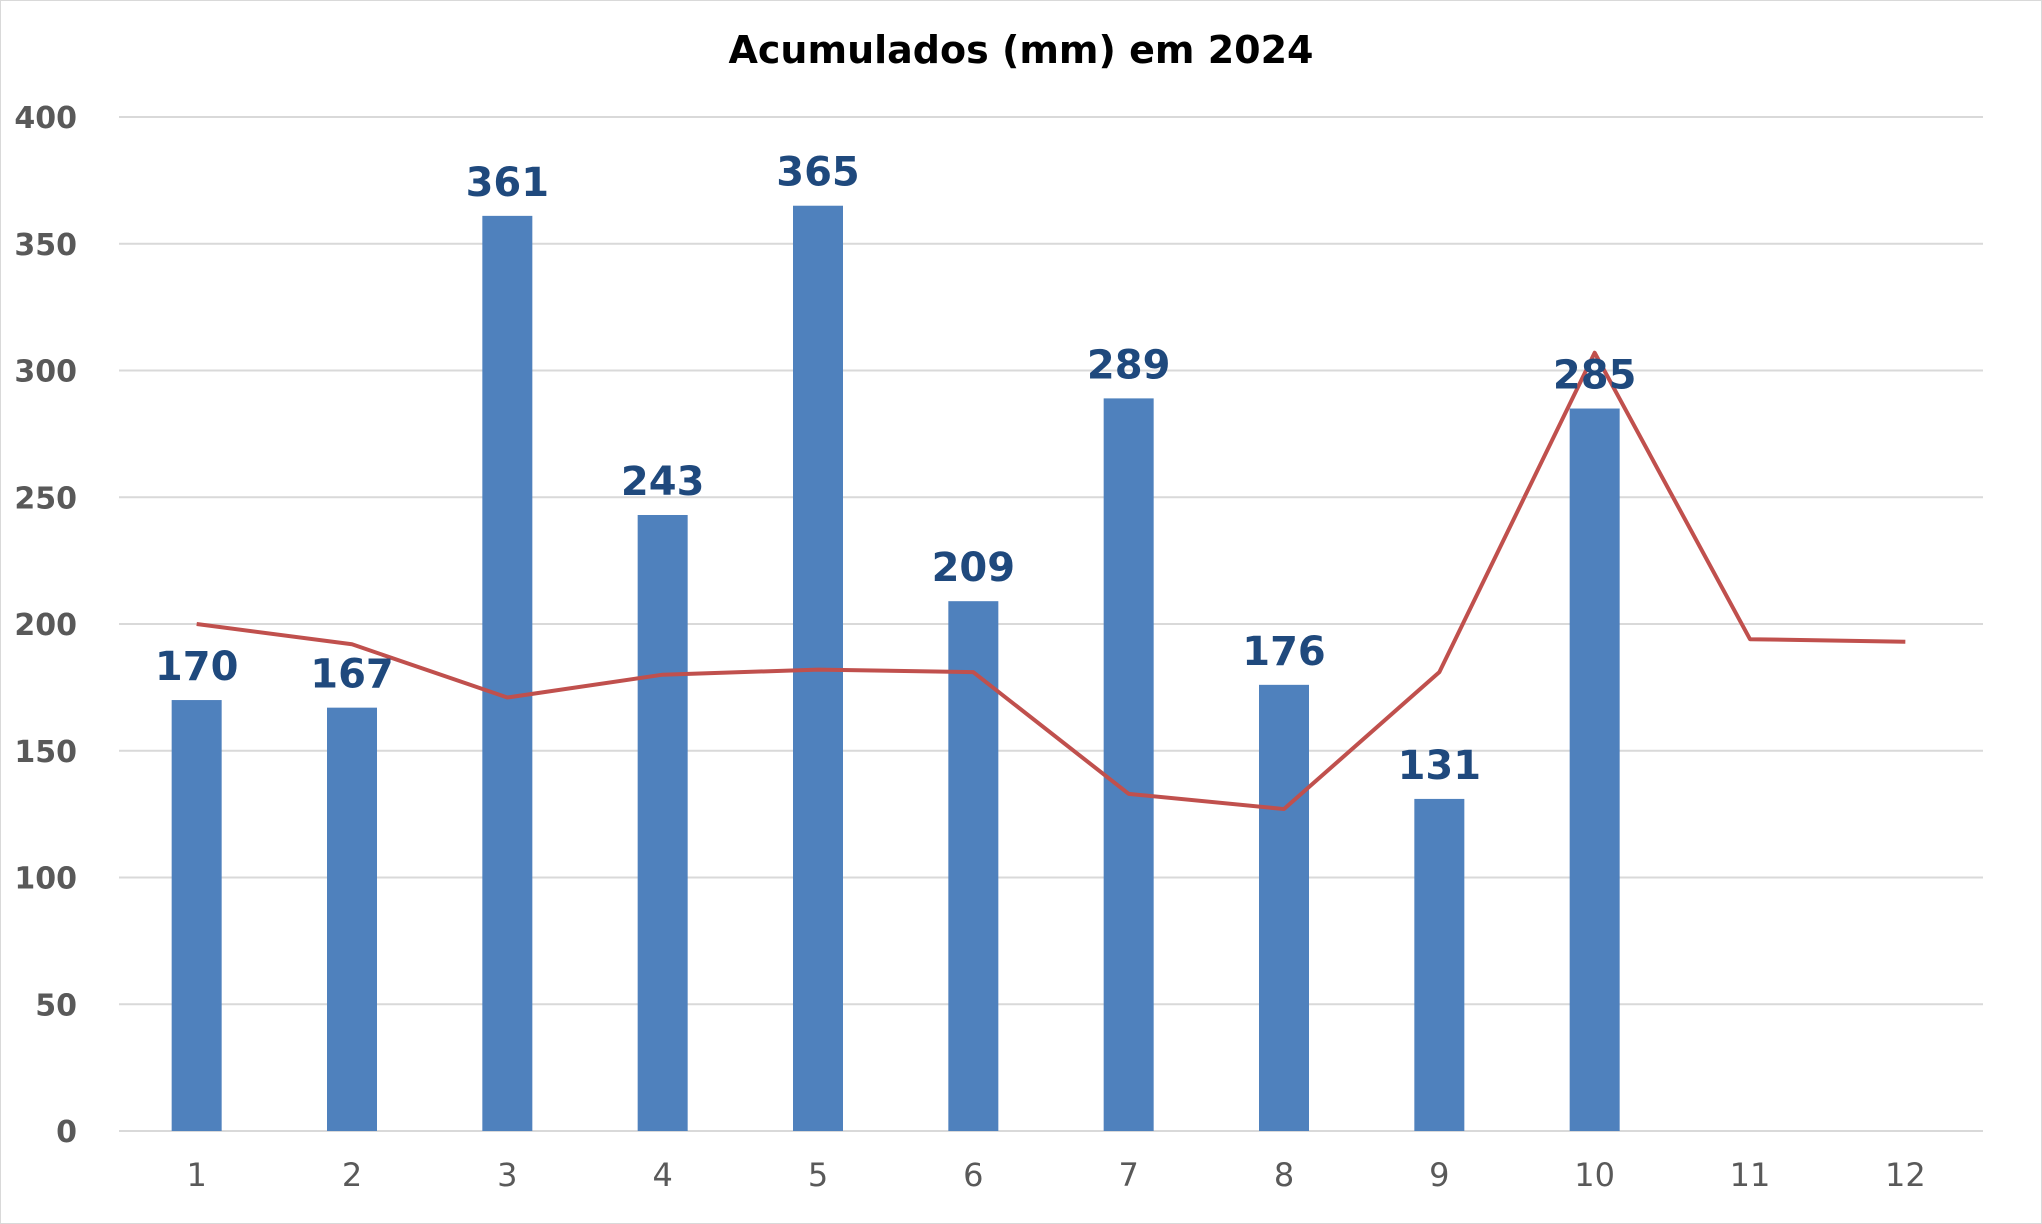 The image size is (2042, 1224). Describe the element at coordinates (45, 879) in the screenshot. I see `y-tick-label: 100` at that location.